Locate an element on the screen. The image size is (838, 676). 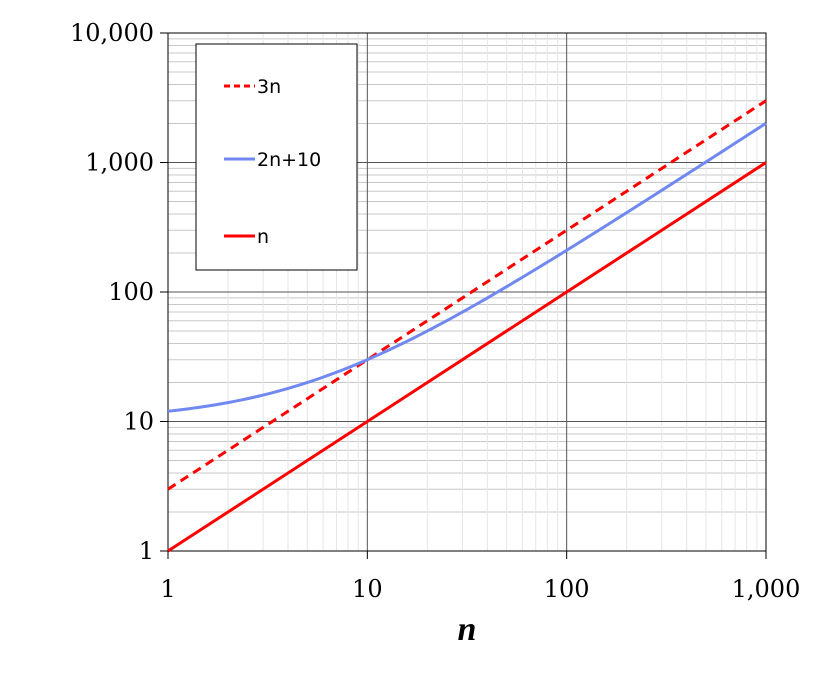
y-tick-label: 10,000 is located at coordinates (112, 33).